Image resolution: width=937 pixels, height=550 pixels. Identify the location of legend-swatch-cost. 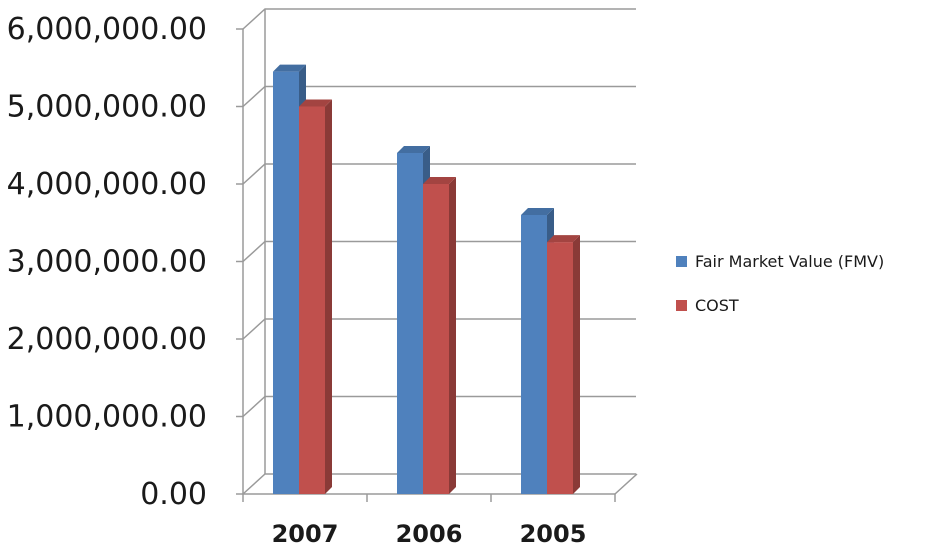
(681, 305).